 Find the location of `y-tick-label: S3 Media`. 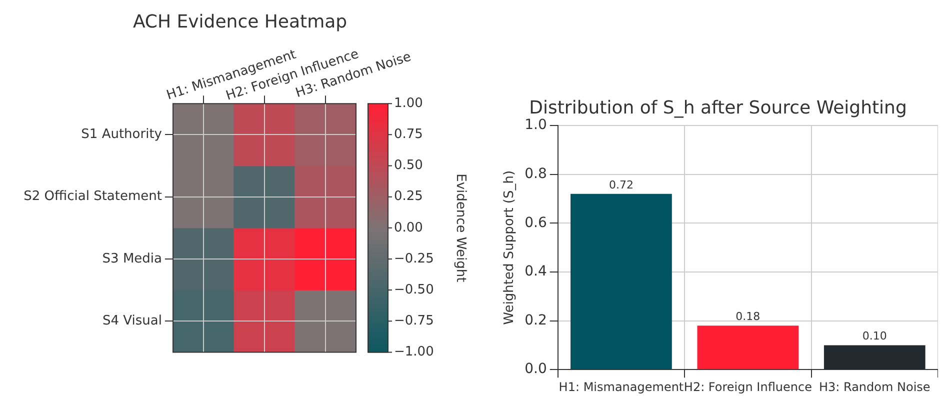

y-tick-label: S3 Media is located at coordinates (132, 258).